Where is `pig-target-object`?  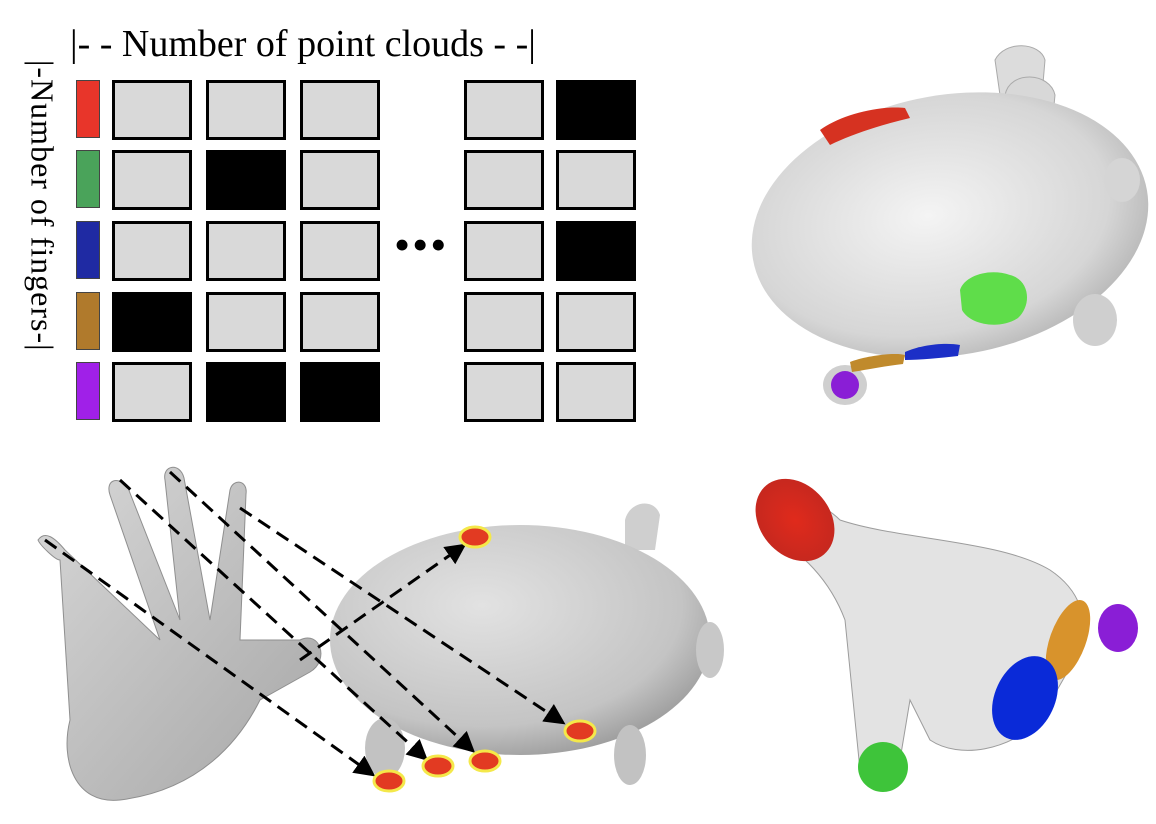 pig-target-object is located at coordinates (527, 644).